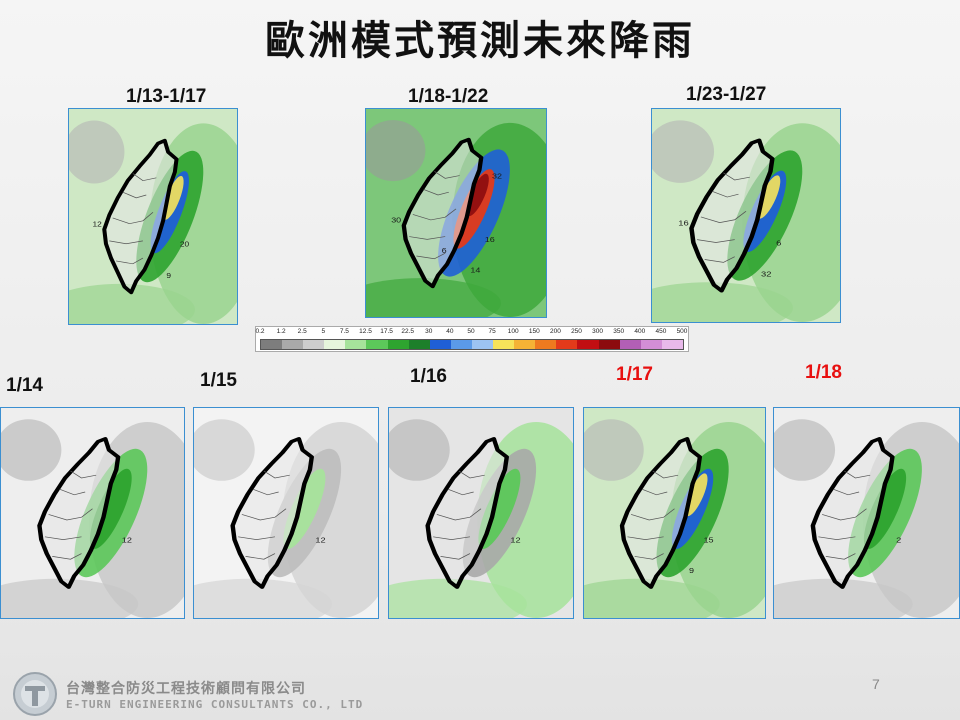 Image resolution: width=960 pixels, height=720 pixels. What do you see at coordinates (634, 374) in the screenshot?
I see `map-label-day-4: 1/17` at bounding box center [634, 374].